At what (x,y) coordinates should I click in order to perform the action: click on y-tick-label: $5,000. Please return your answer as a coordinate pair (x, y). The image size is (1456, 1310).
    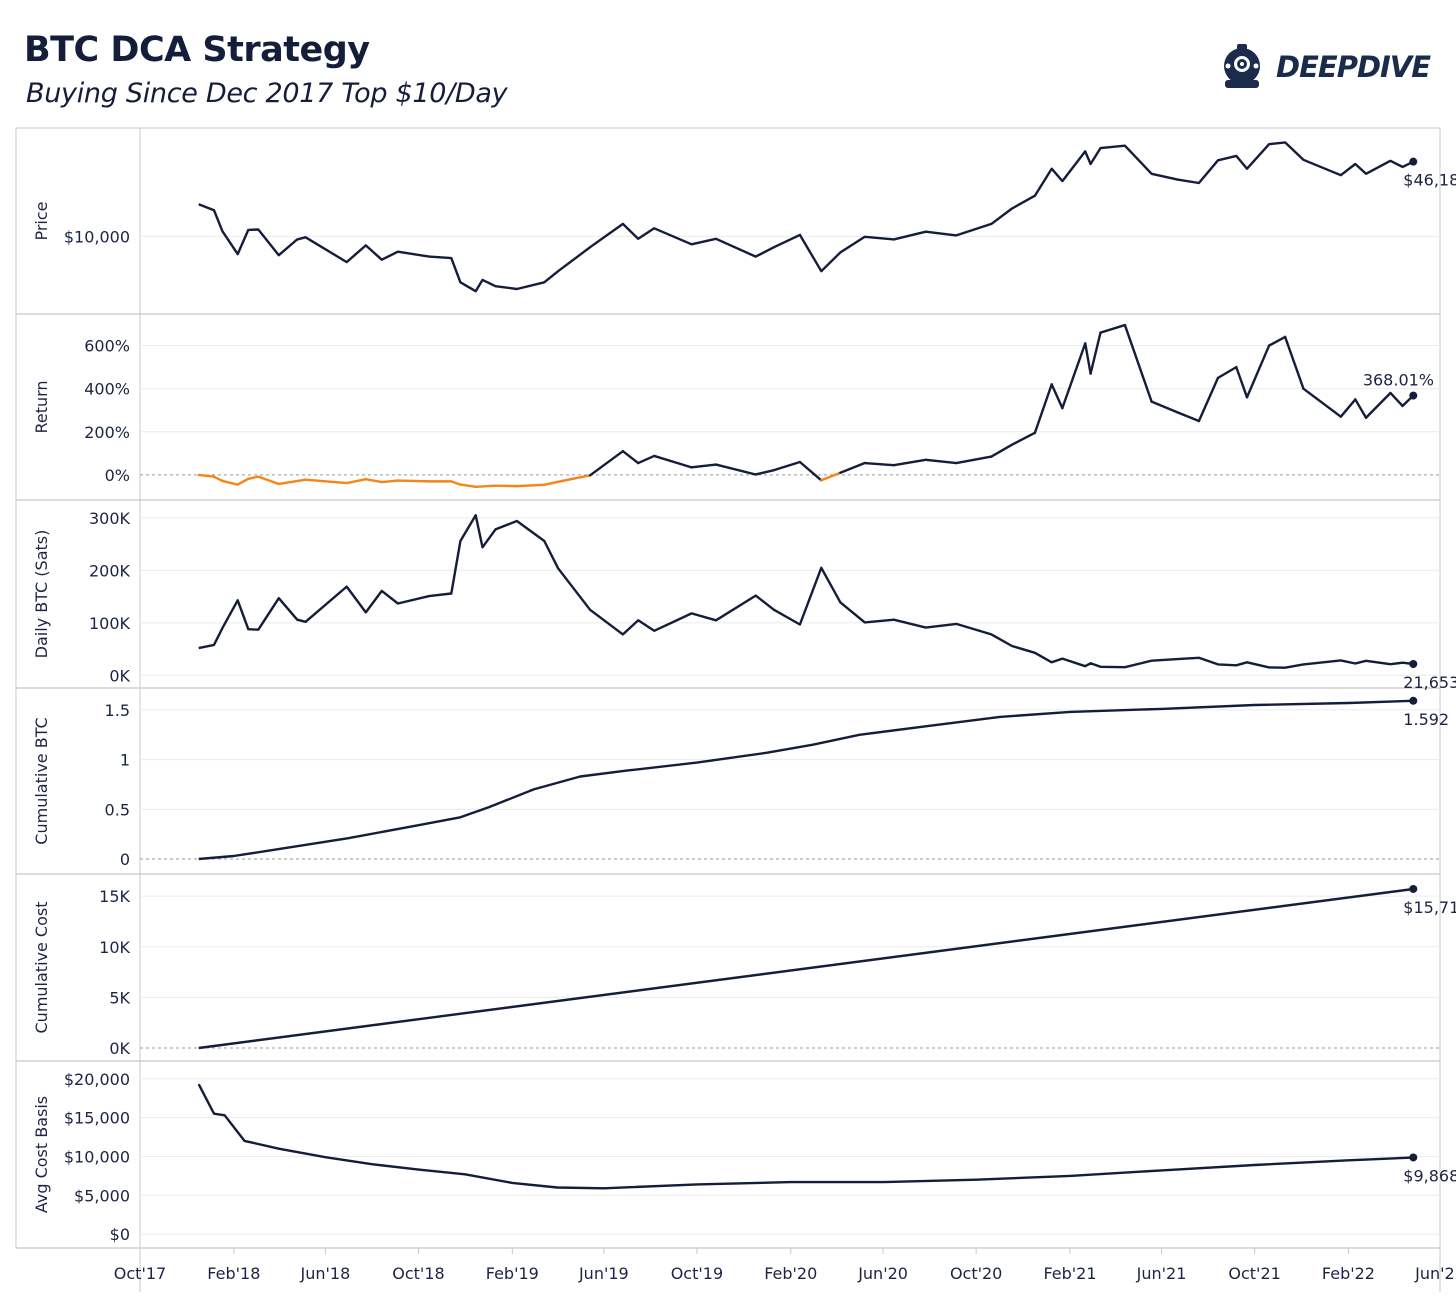
    Looking at the image, I should click on (102, 1195).